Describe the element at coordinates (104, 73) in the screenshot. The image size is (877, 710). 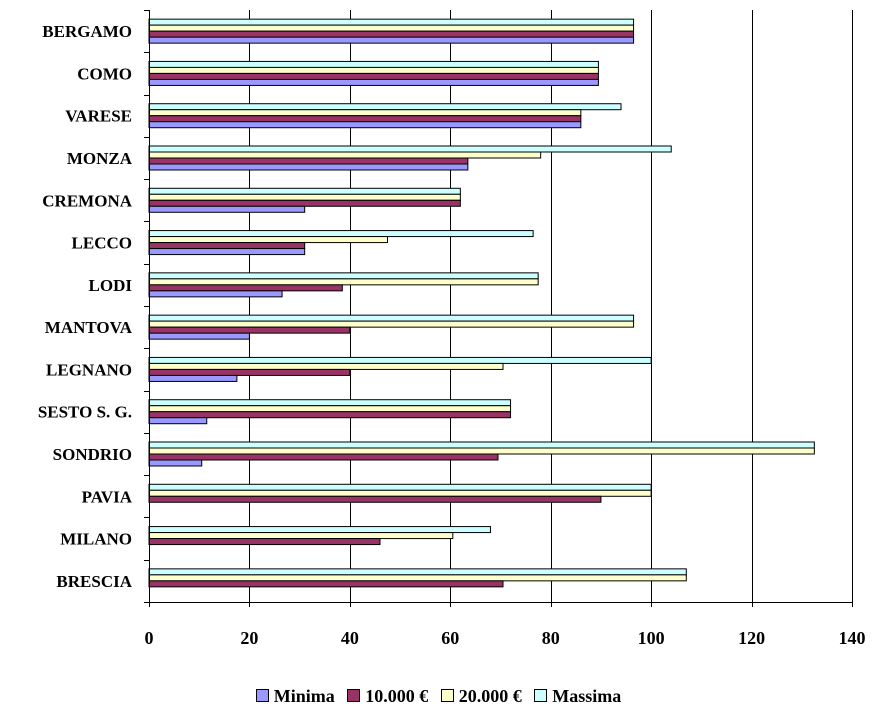
I see `category-label: COMO` at that location.